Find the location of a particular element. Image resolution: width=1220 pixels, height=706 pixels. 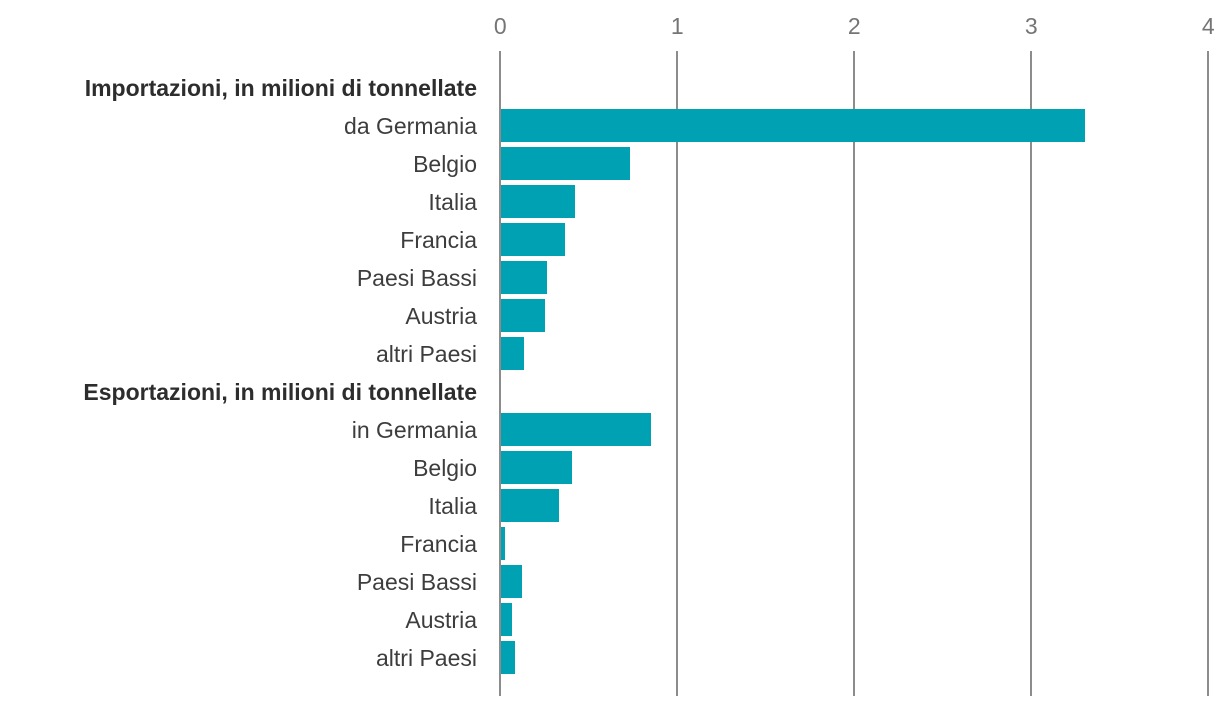

category-label: da Germania is located at coordinates (410, 126).